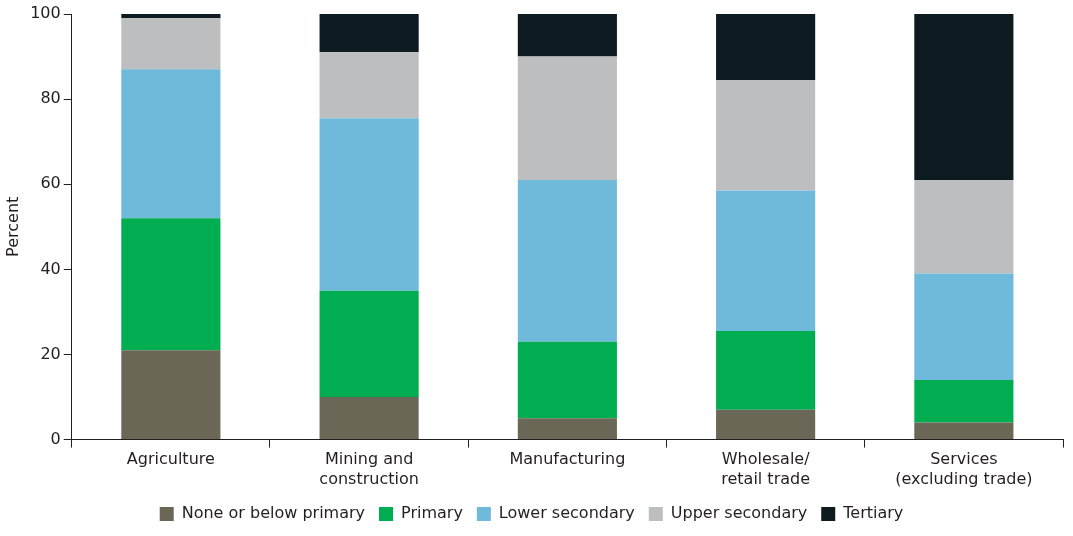 This screenshot has height=536, width=1073. What do you see at coordinates (273, 513) in the screenshot?
I see `legend-label: None or below primary` at bounding box center [273, 513].